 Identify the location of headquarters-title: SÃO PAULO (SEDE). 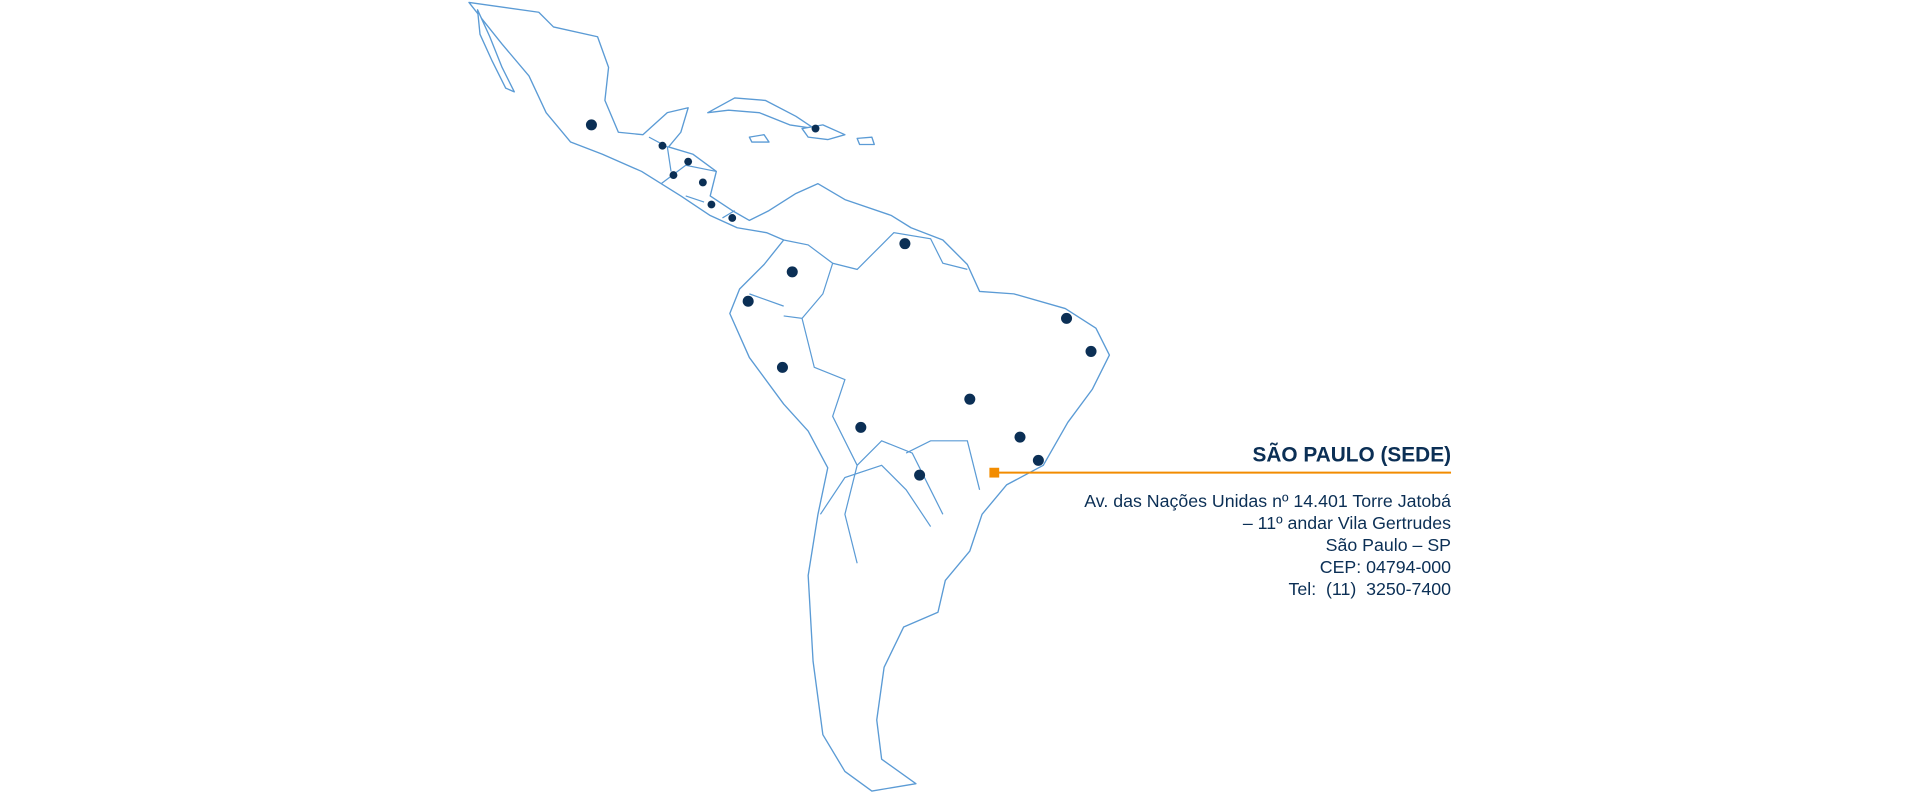
(1352, 455).